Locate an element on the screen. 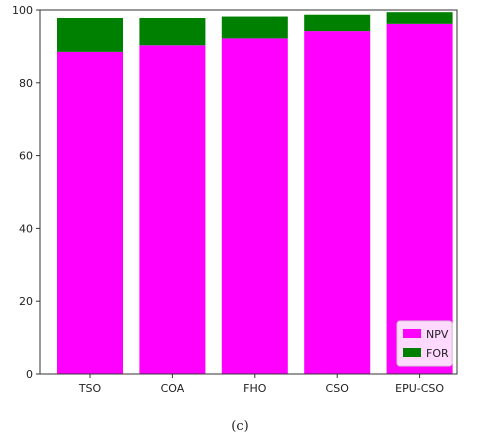  x-tick-label: CSO is located at coordinates (338, 388).